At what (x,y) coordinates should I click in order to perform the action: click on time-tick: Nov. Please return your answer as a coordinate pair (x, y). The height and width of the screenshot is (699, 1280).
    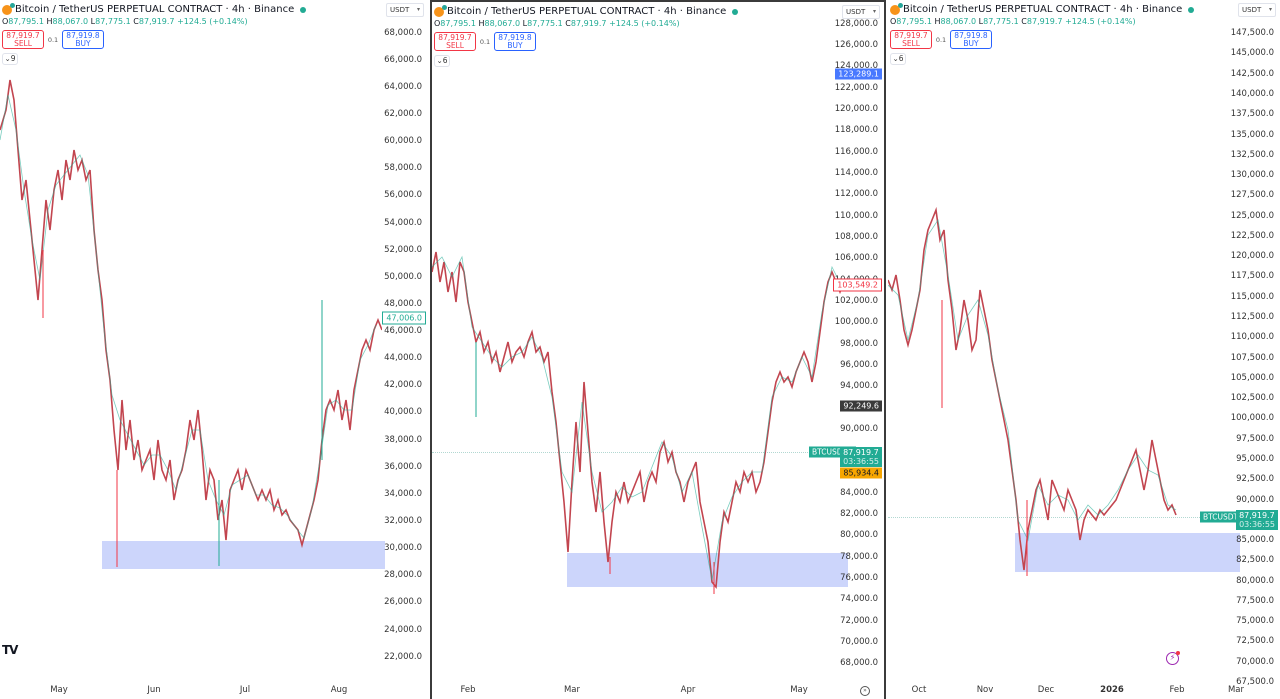
    Looking at the image, I should click on (985, 690).